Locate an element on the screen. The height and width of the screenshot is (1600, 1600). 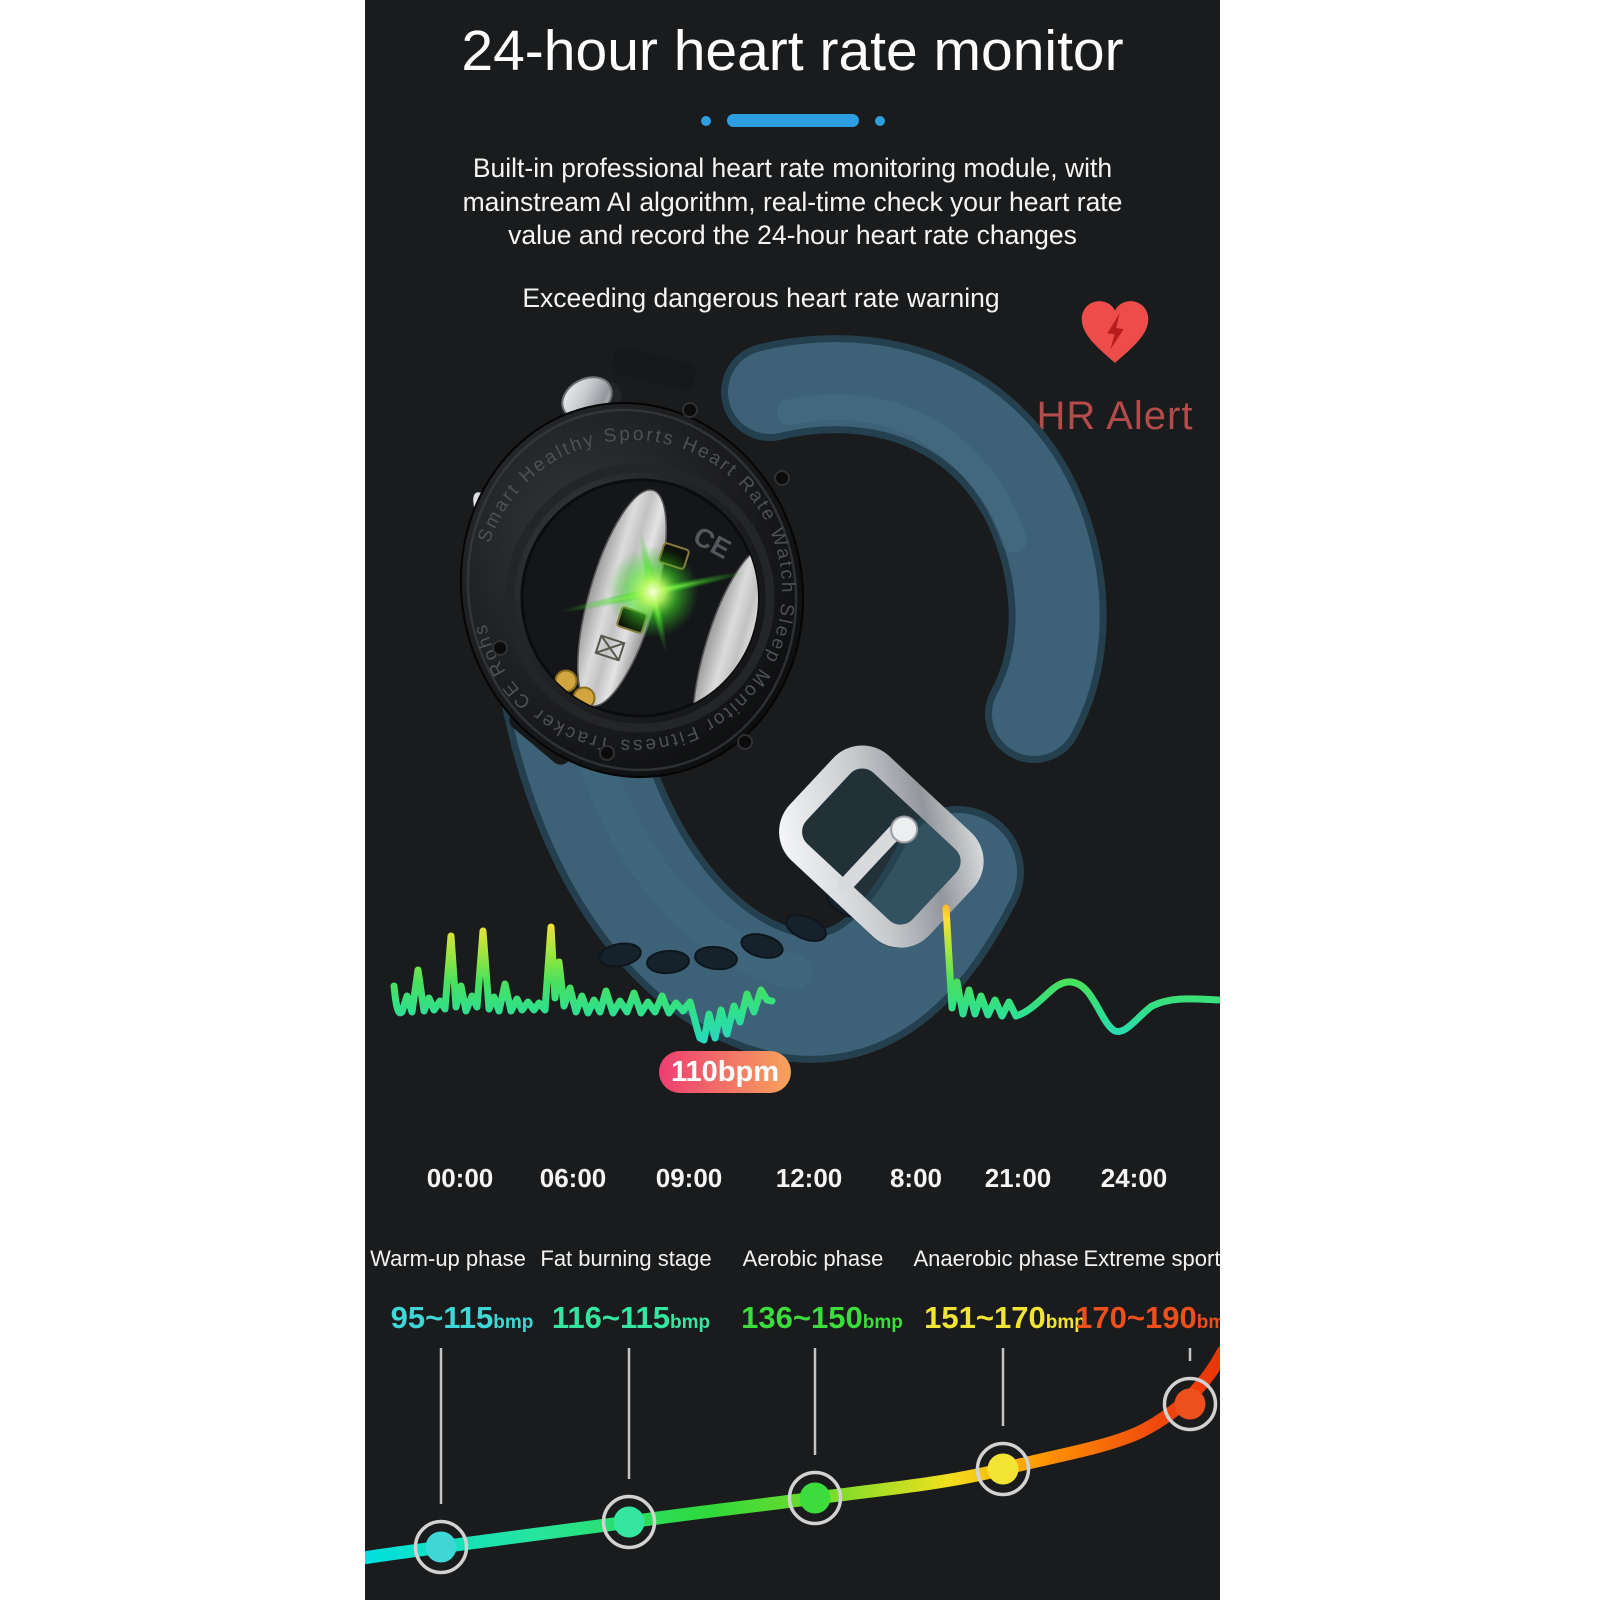
phase-label: Anaerobic phase is located at coordinates (996, 1258).